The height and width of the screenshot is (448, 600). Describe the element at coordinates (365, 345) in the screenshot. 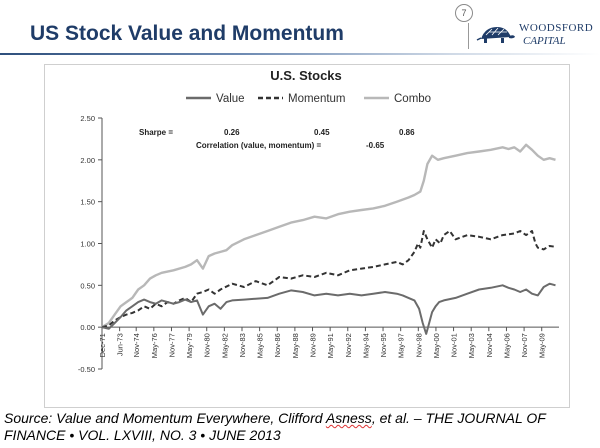

I see `x-tick-label: May-94` at that location.